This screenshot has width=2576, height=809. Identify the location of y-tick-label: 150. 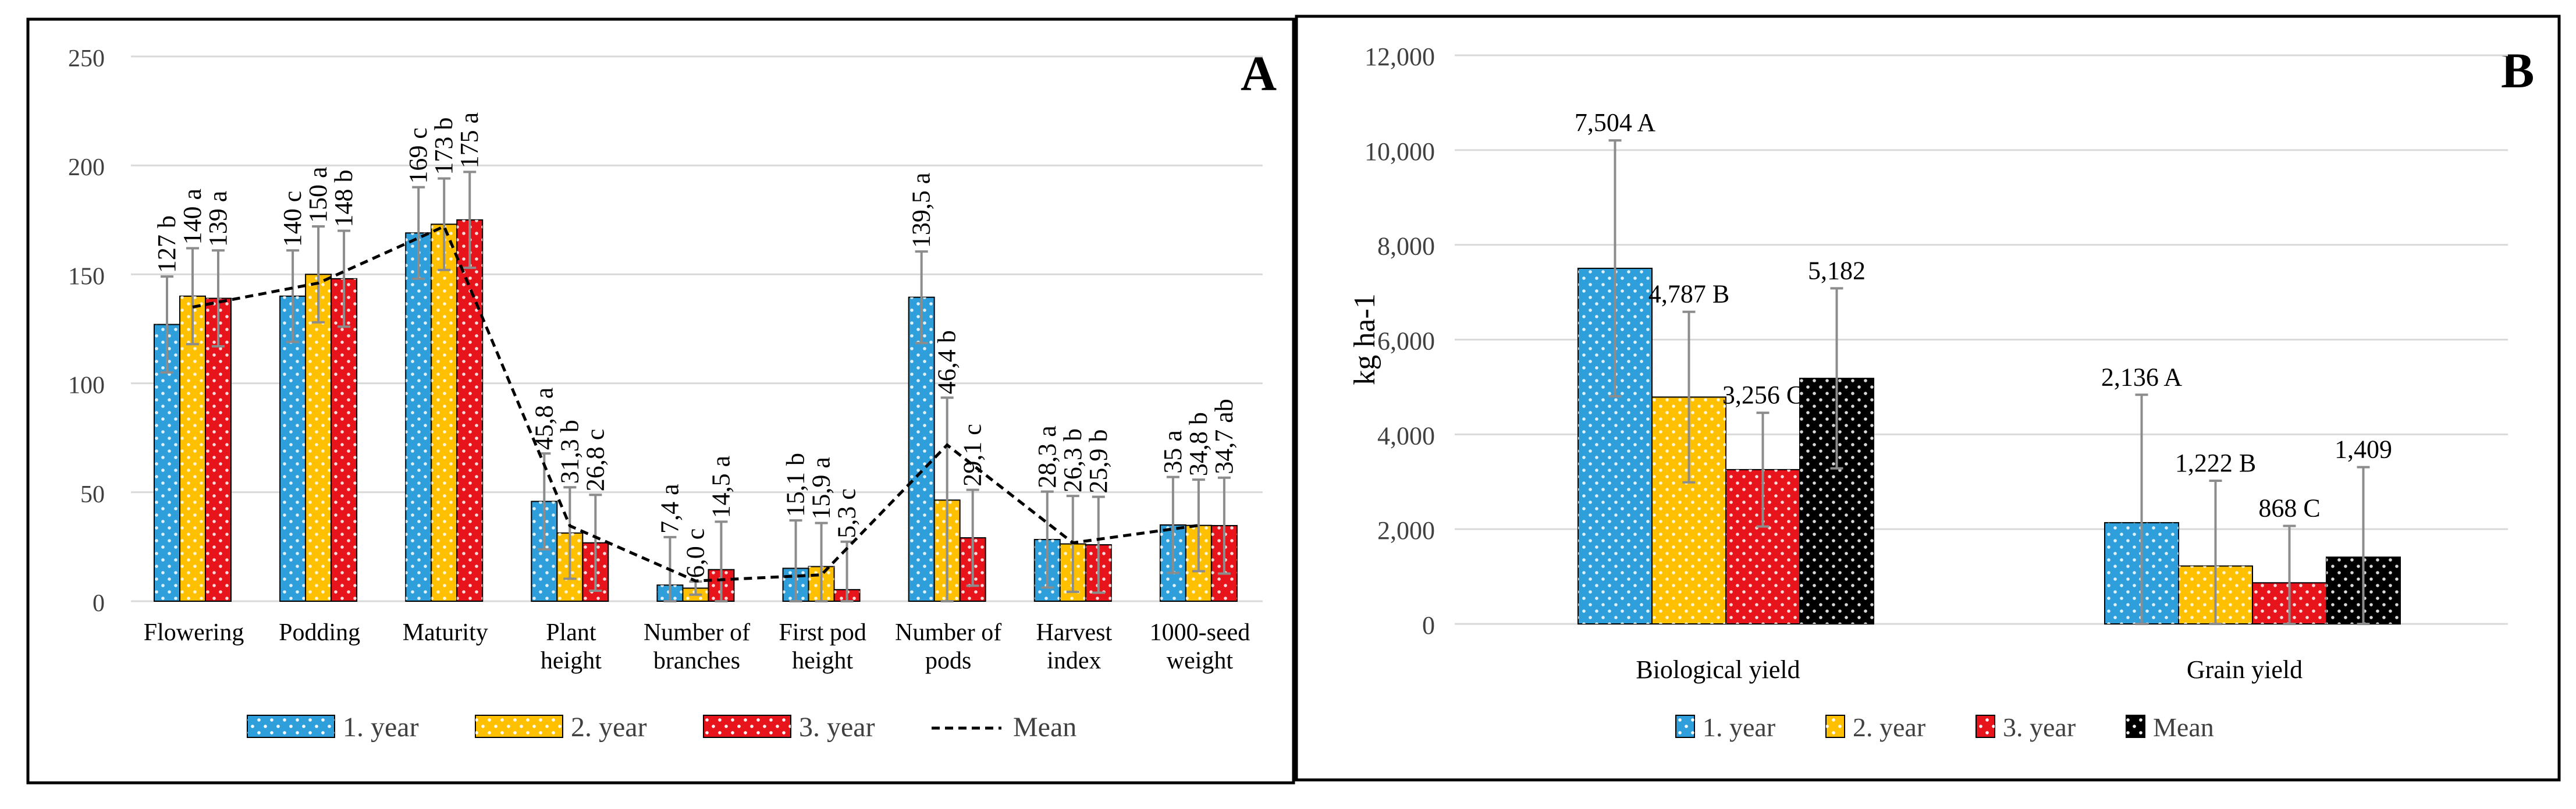
(86, 276).